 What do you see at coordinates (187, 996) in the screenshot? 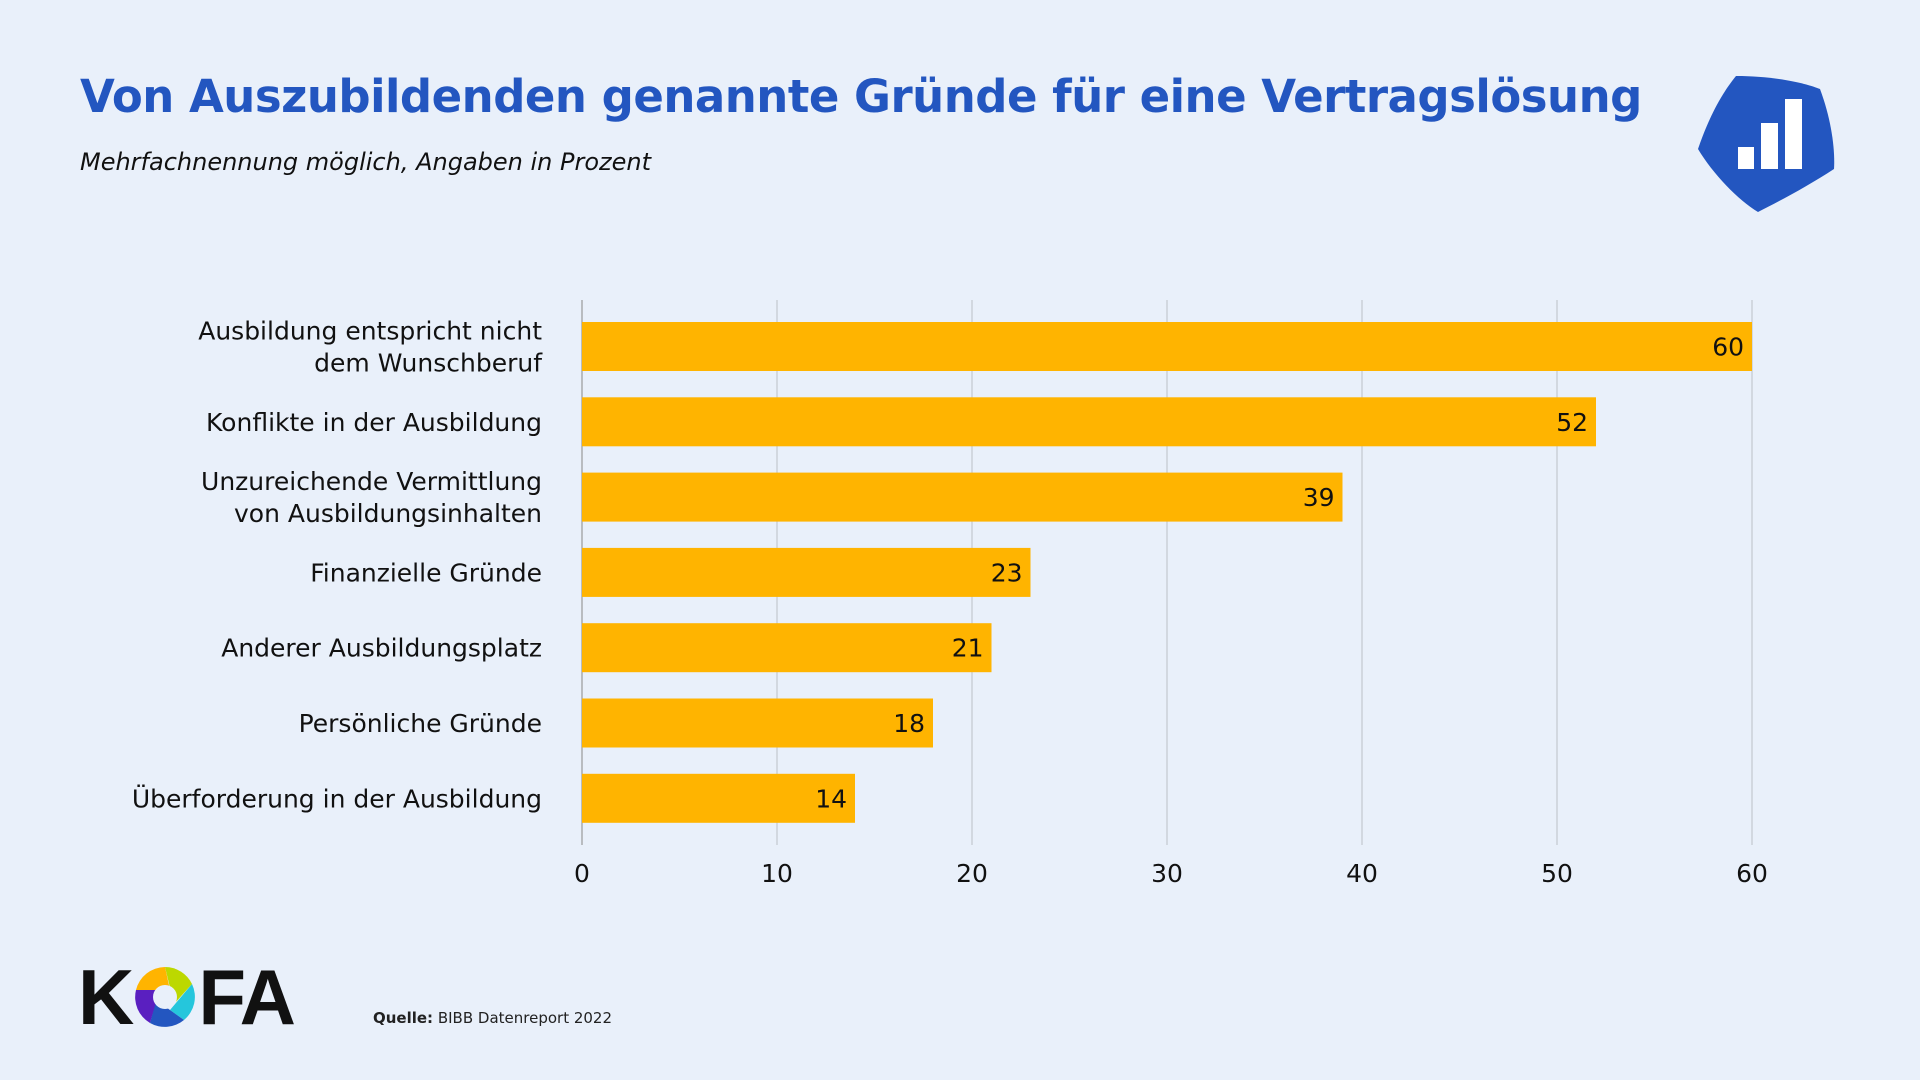
I see `kofa-logo: K FA` at bounding box center [187, 996].